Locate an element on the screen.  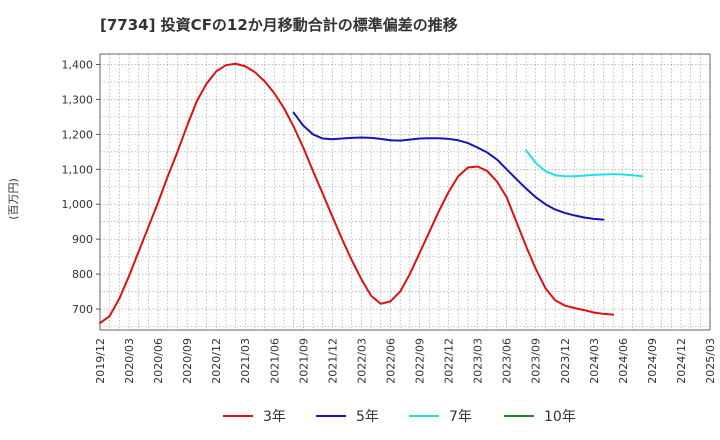
x-tick-label: 2023/03 is located at coordinates (478, 361).